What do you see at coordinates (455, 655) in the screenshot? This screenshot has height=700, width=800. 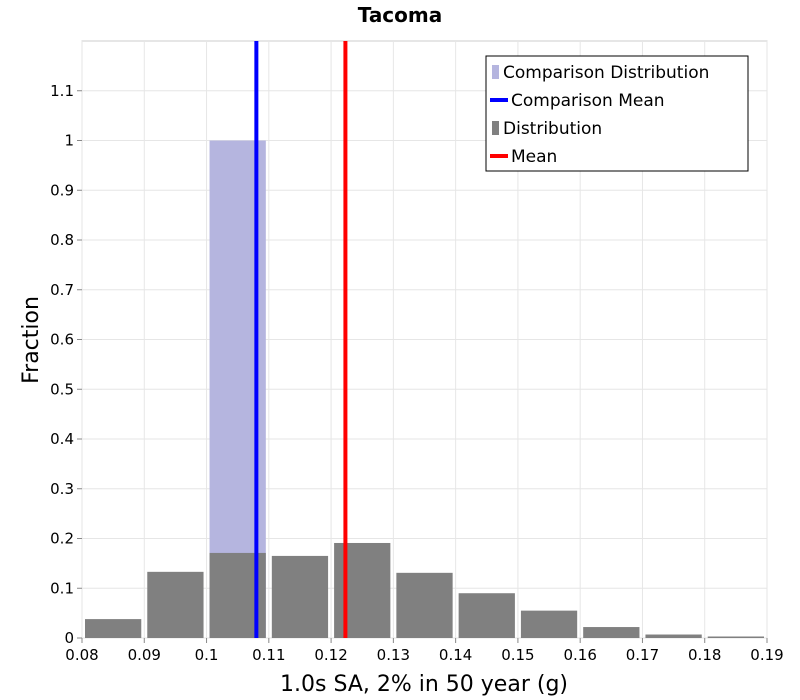 I see `x-tick-label-6: 0.14` at bounding box center [455, 655].